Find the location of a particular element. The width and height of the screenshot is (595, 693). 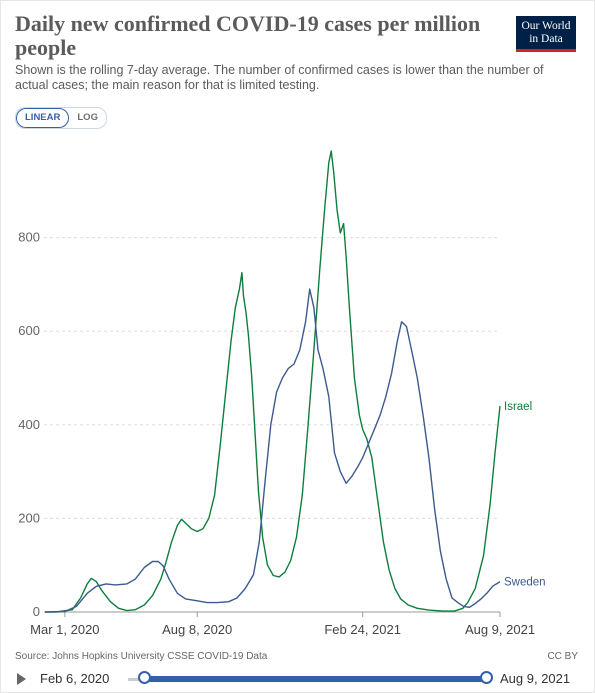

play-icon is located at coordinates (21, 679).